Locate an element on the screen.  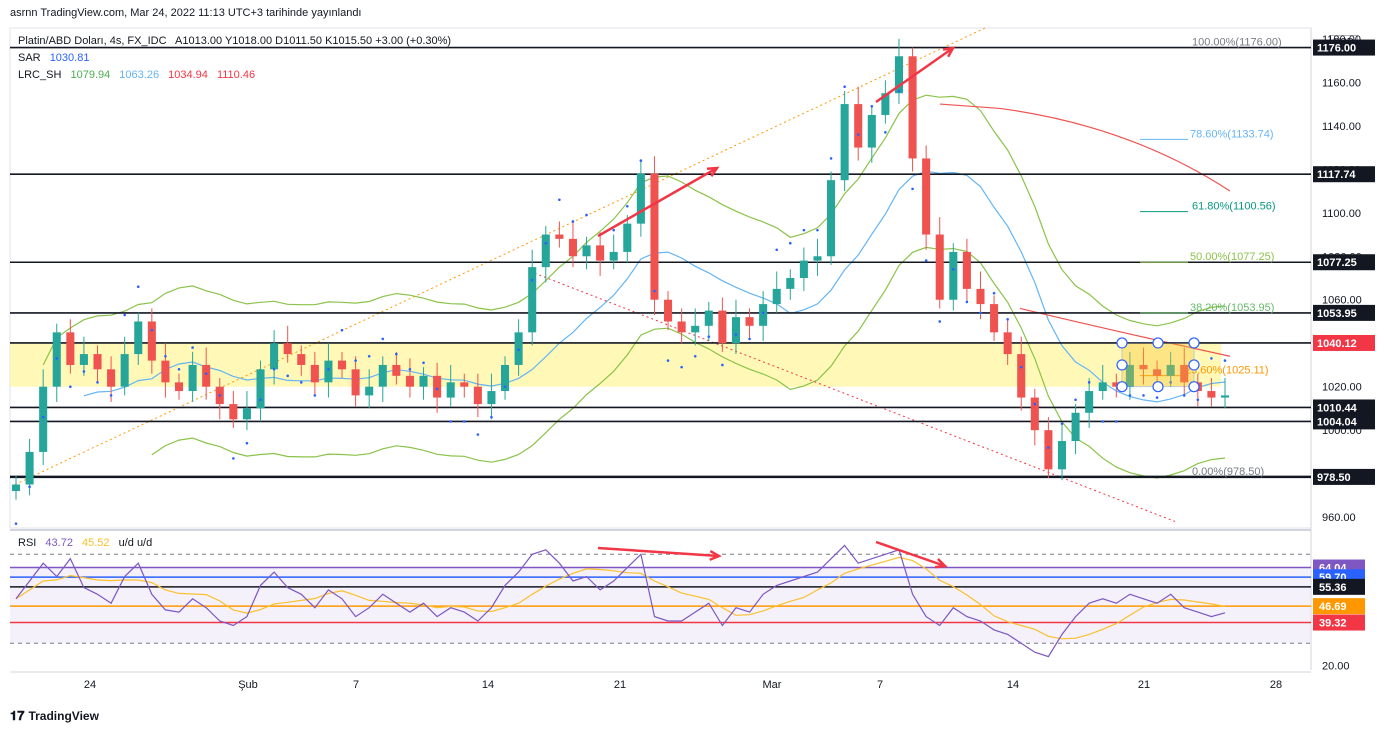
rsi-line is located at coordinates (620, 601).